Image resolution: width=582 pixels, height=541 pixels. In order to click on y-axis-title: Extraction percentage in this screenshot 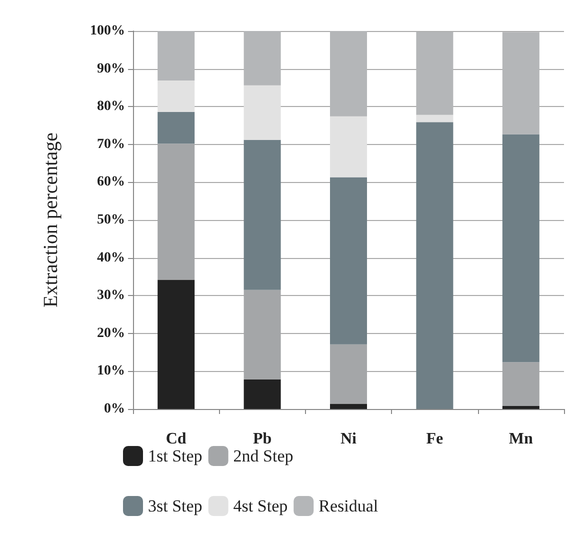, I will do `click(51, 220)`.